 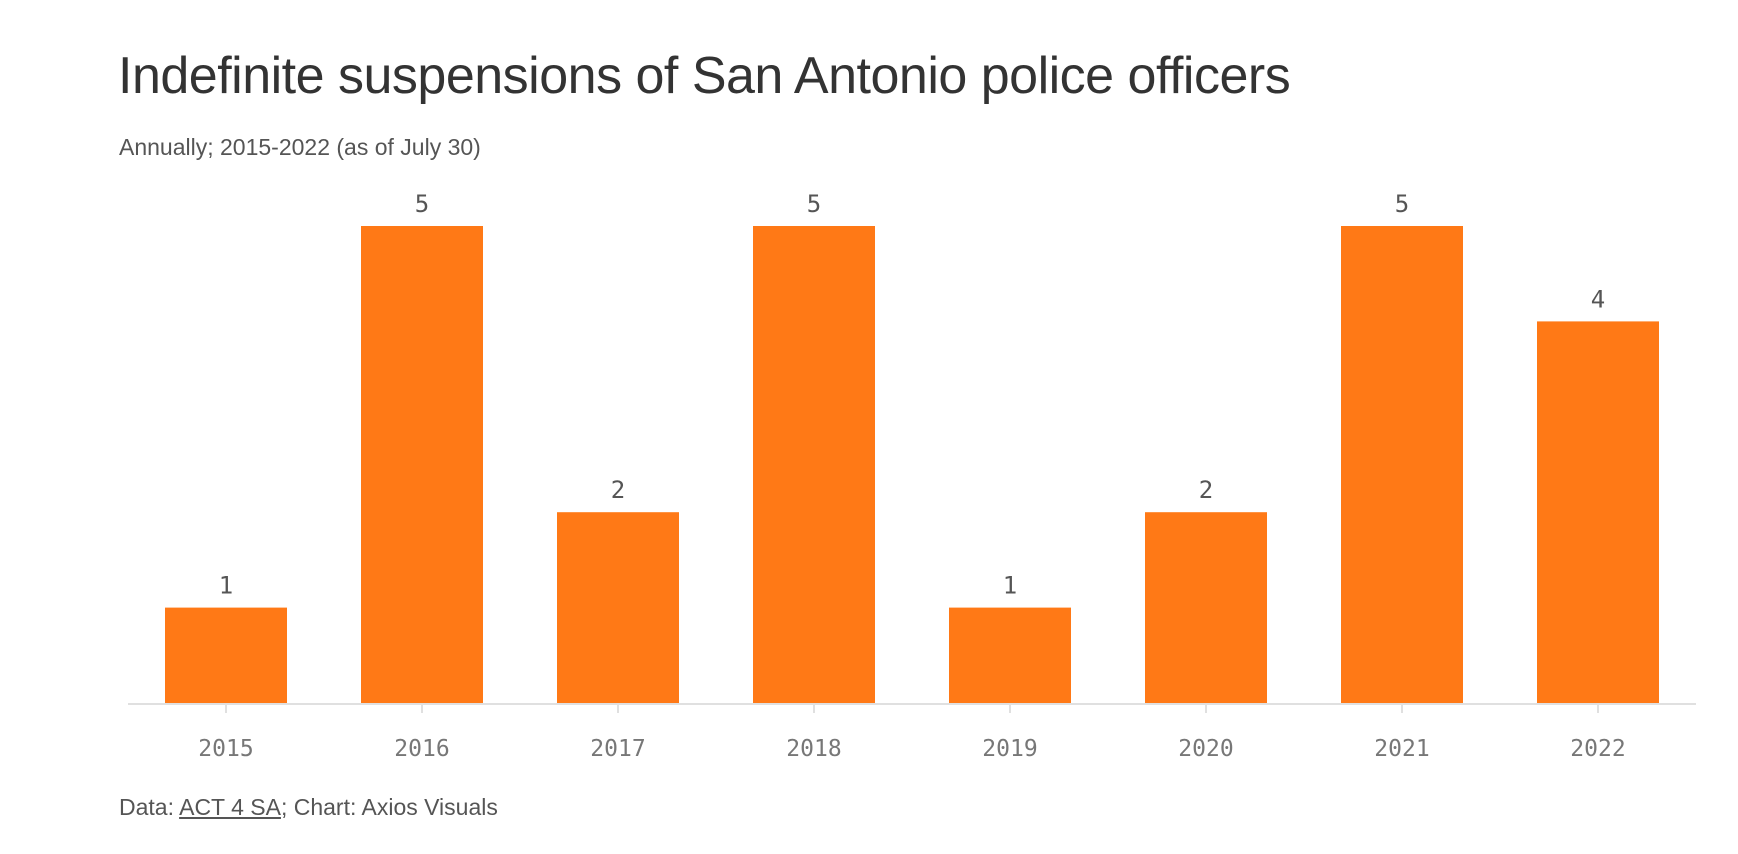 I want to click on chart-footer: Data: ACT 4 SA; Chart: Axios Visuals, so click(x=308, y=807).